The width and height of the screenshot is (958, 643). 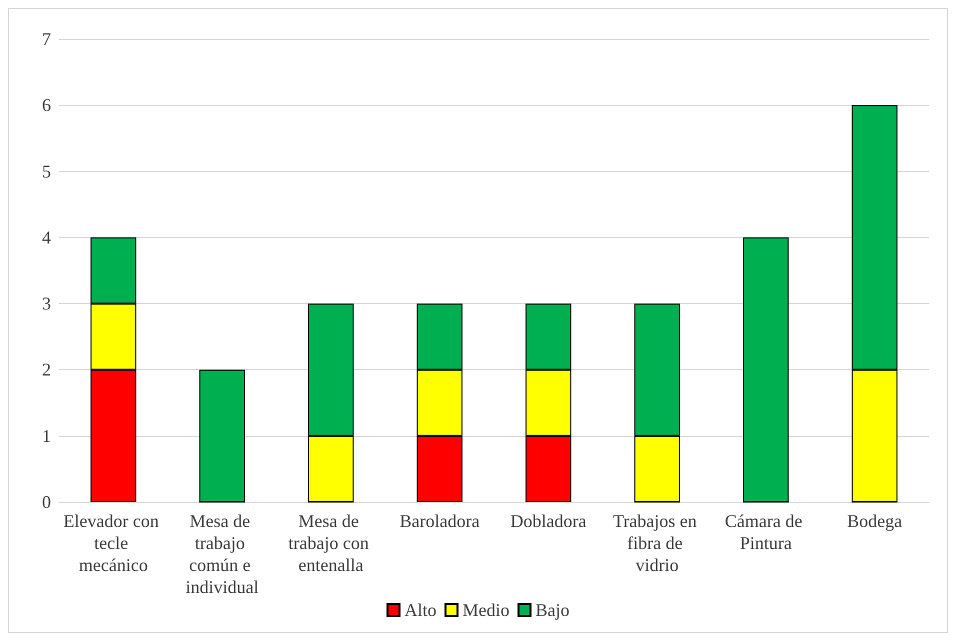 What do you see at coordinates (874, 521) in the screenshot?
I see `x-tick-label: Bodega` at bounding box center [874, 521].